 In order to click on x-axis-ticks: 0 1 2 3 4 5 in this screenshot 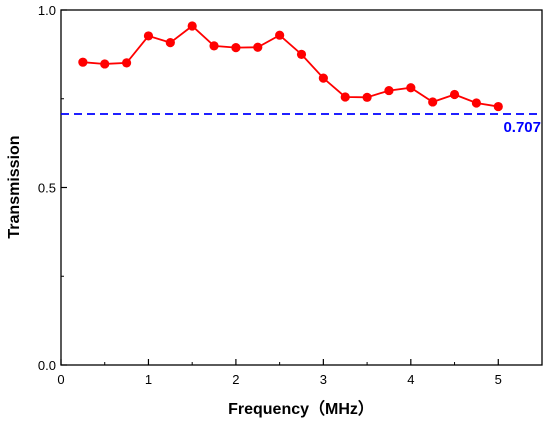, I will do `click(279, 373)`.